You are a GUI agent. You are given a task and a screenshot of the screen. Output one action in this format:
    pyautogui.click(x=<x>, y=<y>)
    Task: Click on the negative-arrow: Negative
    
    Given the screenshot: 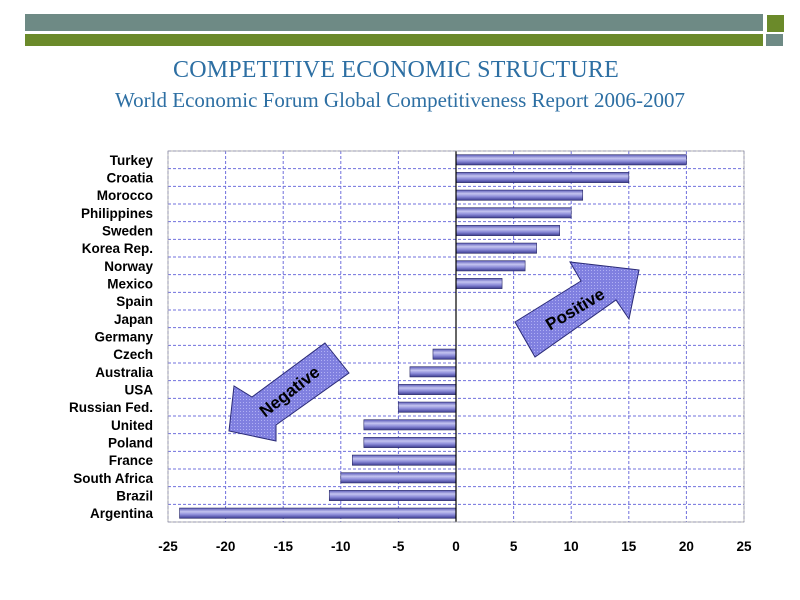 What is the action you would take?
    pyautogui.click(x=289, y=392)
    